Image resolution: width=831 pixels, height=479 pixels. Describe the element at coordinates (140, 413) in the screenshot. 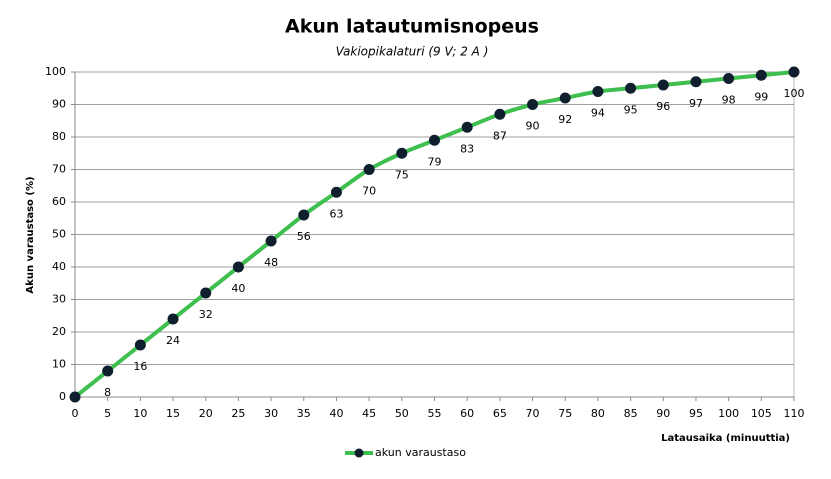

I see `x-tick-label: 10` at that location.